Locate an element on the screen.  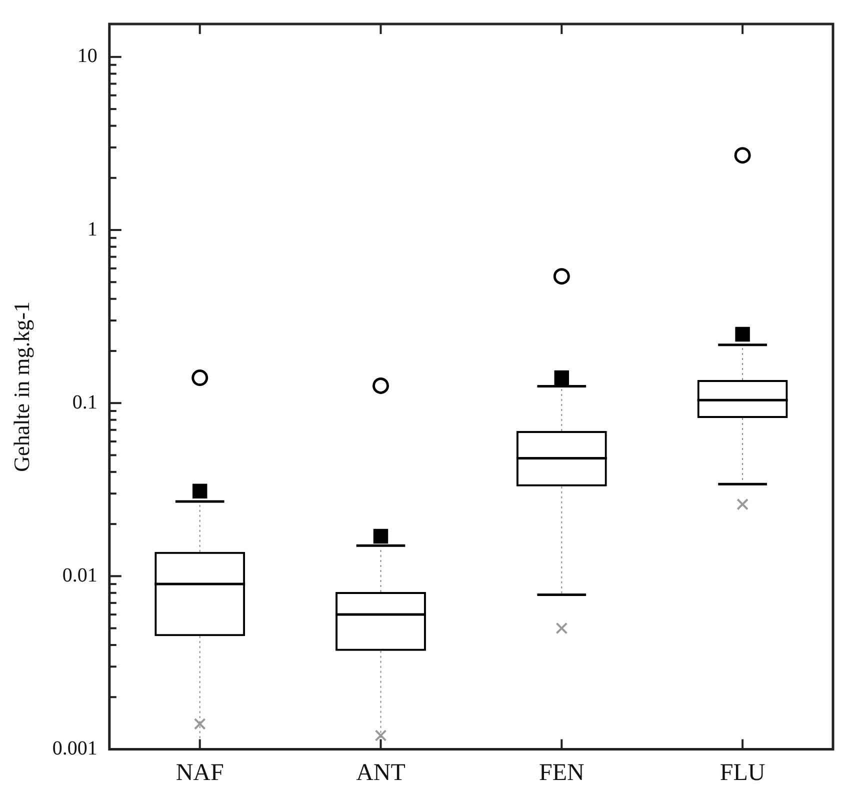
x-tick-label: NAF is located at coordinates (200, 773).